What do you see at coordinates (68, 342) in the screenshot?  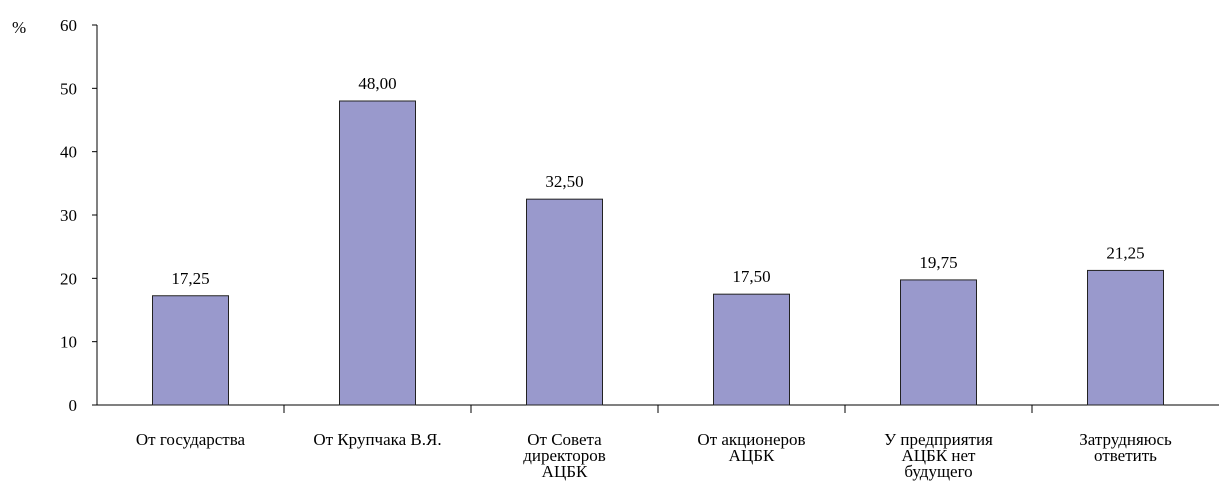 I see `y-tick-label: 10` at bounding box center [68, 342].